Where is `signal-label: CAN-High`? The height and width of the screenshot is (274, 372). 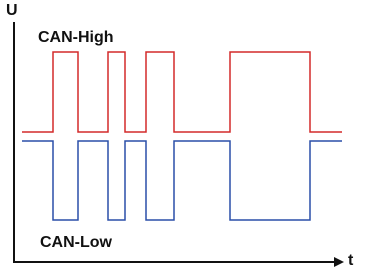 signal-label: CAN-High is located at coordinates (76, 37).